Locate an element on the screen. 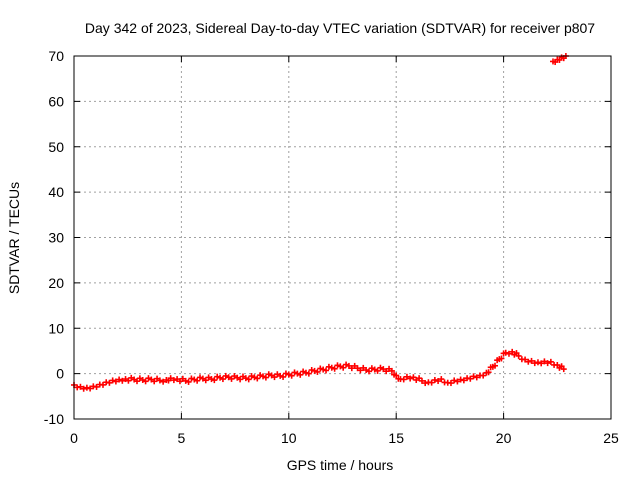  y-tick-label: 70 is located at coordinates (56, 56).